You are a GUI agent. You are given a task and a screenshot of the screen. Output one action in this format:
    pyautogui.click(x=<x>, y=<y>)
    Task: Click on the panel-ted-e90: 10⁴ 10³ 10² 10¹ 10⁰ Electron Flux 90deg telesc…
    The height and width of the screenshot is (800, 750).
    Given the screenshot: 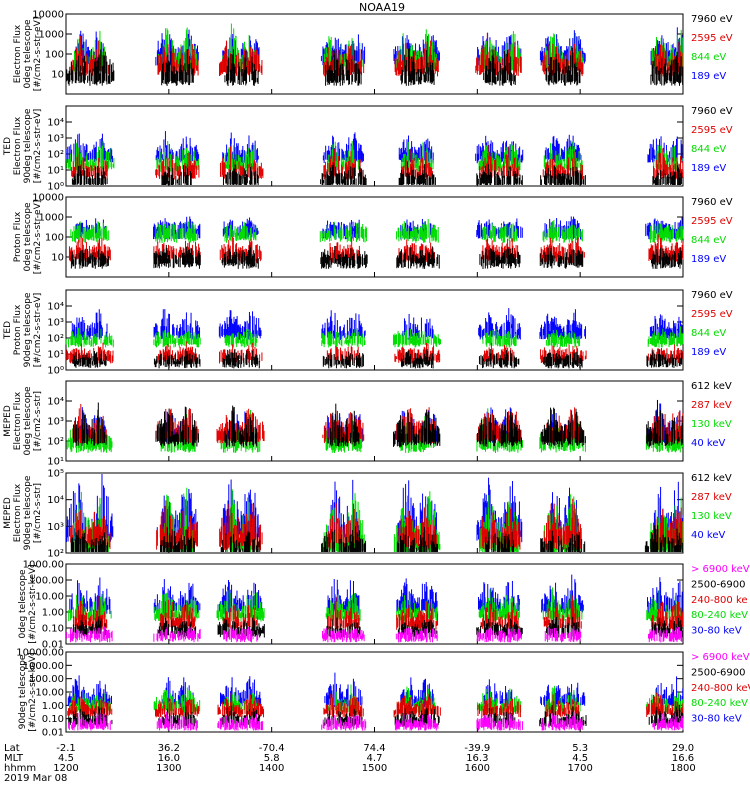 What is the action you would take?
    pyautogui.click(x=368, y=149)
    